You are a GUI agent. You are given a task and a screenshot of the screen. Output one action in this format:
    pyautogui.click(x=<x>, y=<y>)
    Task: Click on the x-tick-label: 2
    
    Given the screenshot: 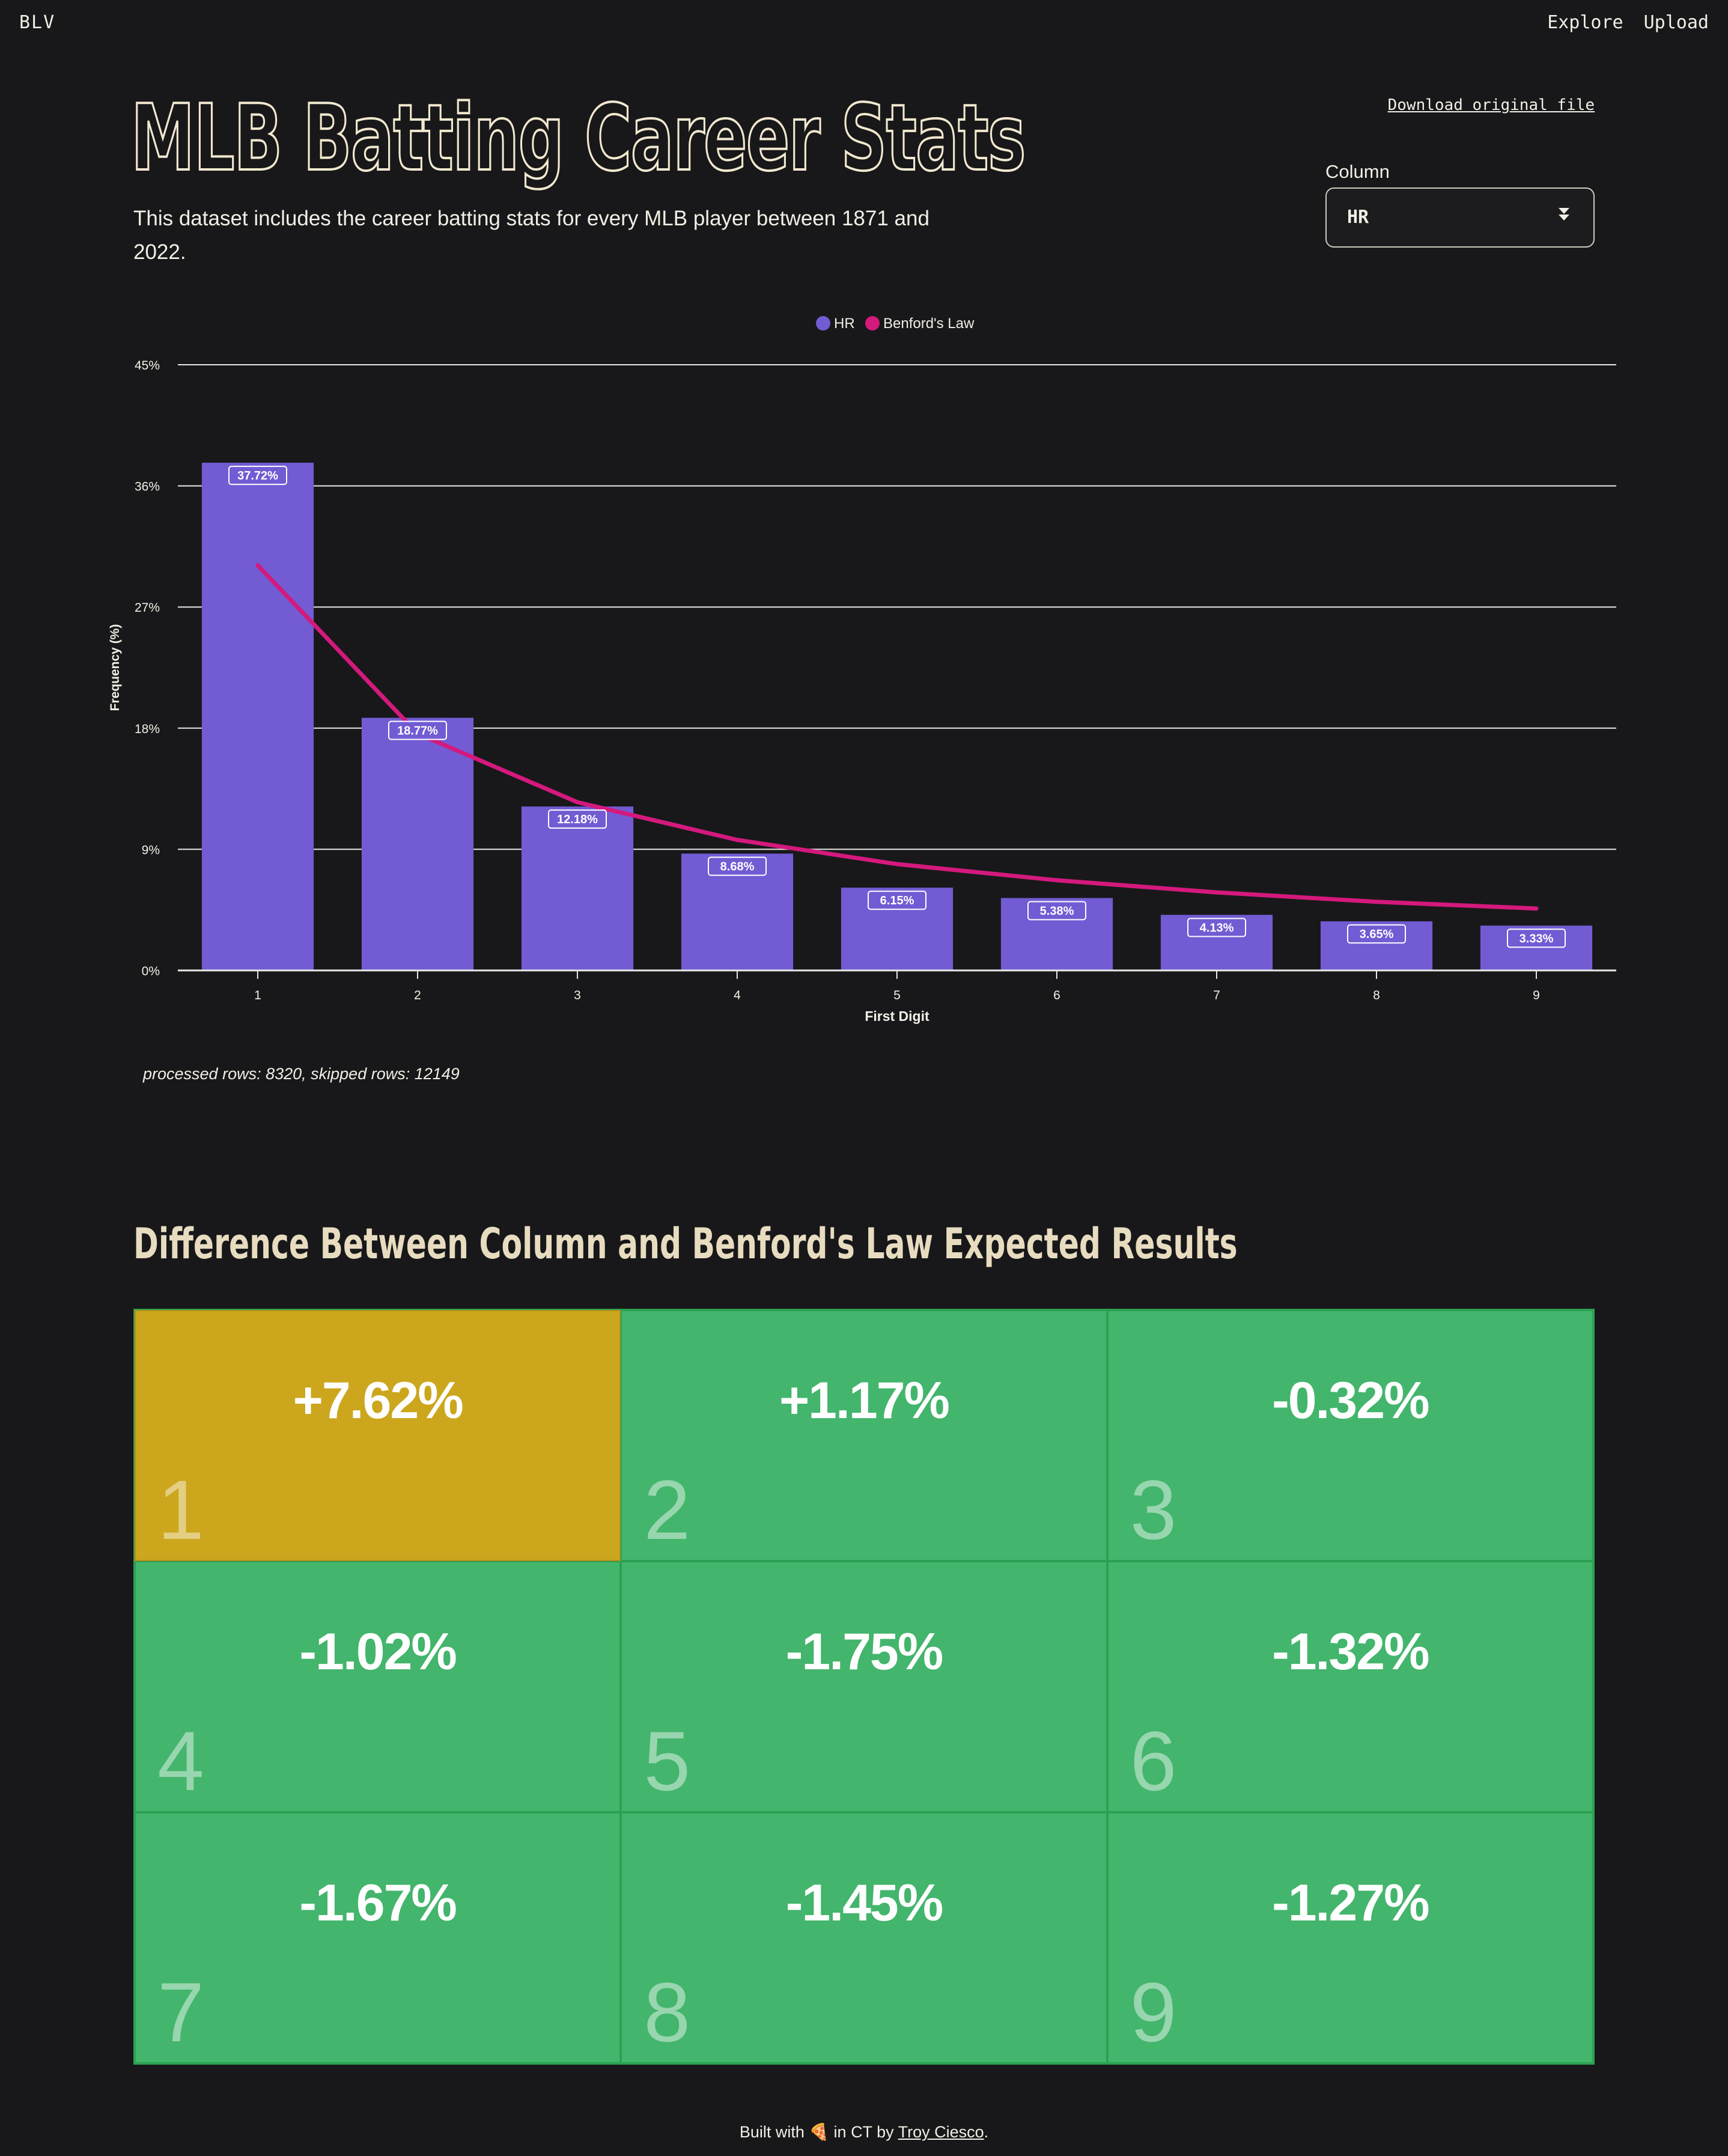 What is the action you would take?
    pyautogui.click(x=417, y=995)
    